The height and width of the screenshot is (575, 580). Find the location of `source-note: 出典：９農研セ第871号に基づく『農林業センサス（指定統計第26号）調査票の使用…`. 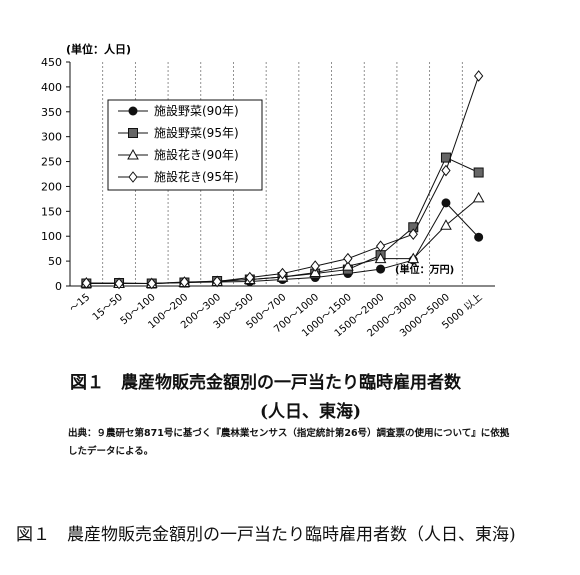

source-note: 出典：９農研セ第871号に基づく『農林業センサス（指定統計第26号）調査票の使用… is located at coordinates (289, 442).